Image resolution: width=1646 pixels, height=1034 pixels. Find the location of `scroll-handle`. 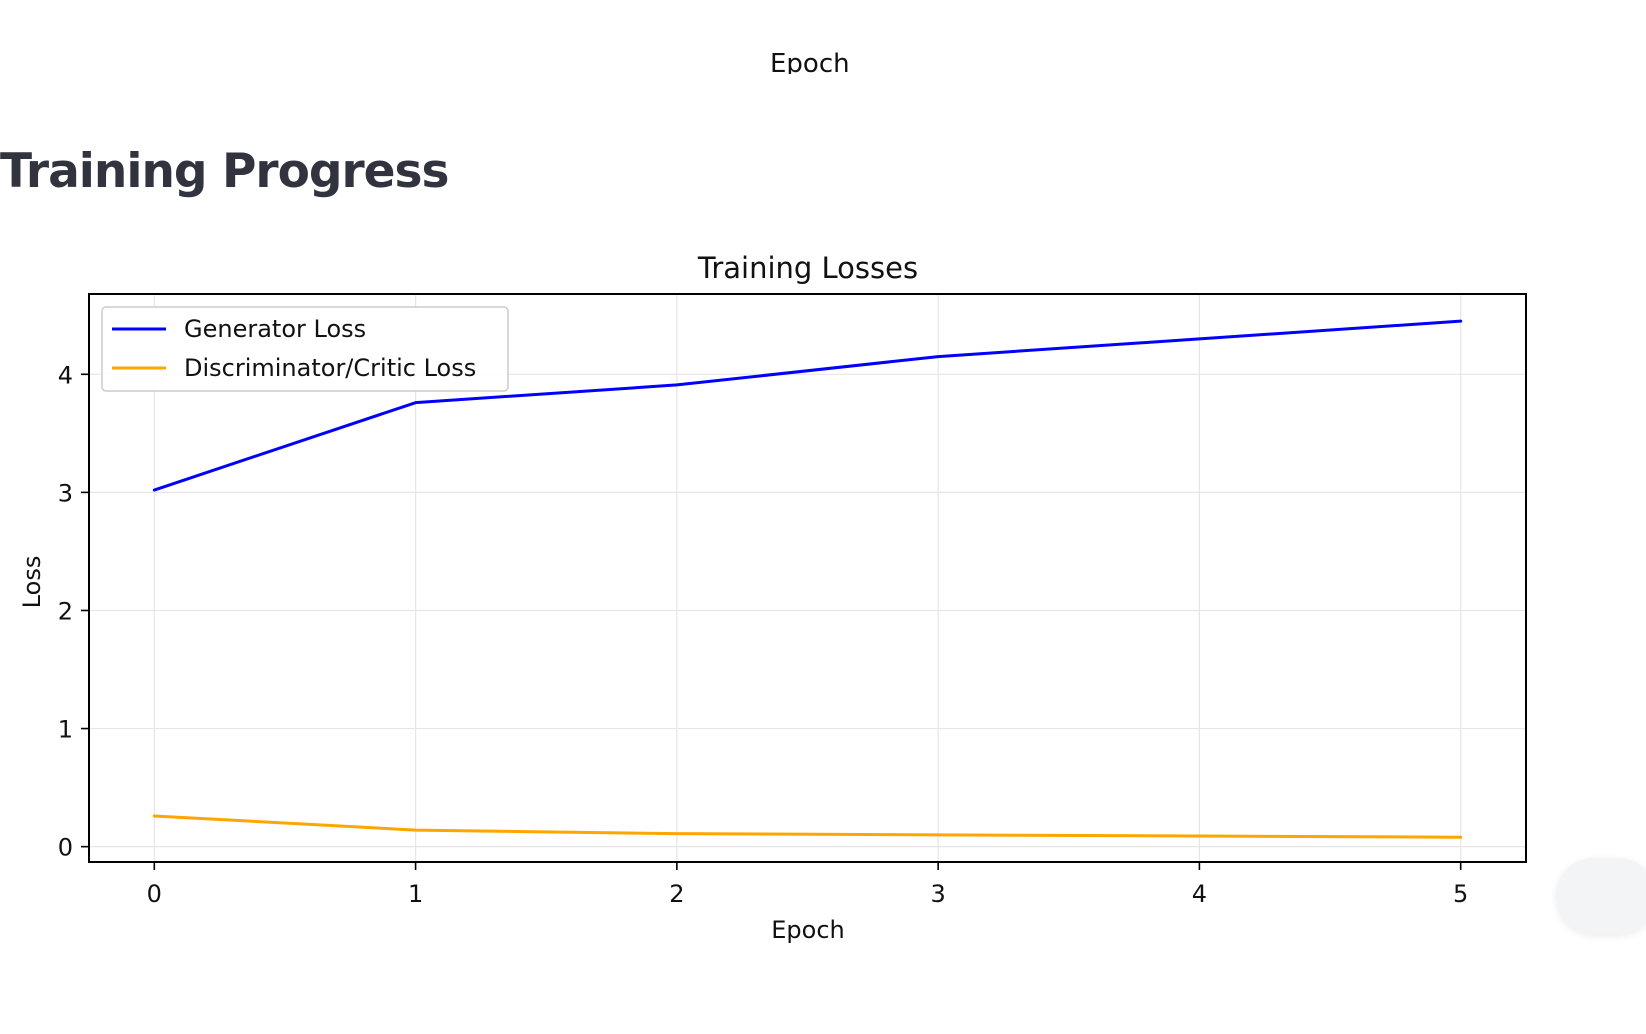

scroll-handle is located at coordinates (1601, 896).